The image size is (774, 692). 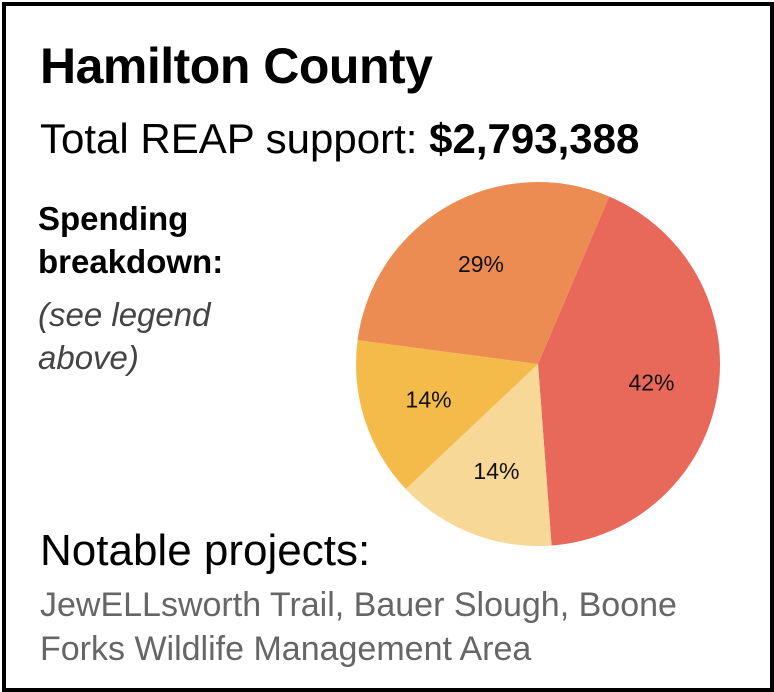 What do you see at coordinates (229, 138) in the screenshot?
I see `total-label: Total REAP support:` at bounding box center [229, 138].